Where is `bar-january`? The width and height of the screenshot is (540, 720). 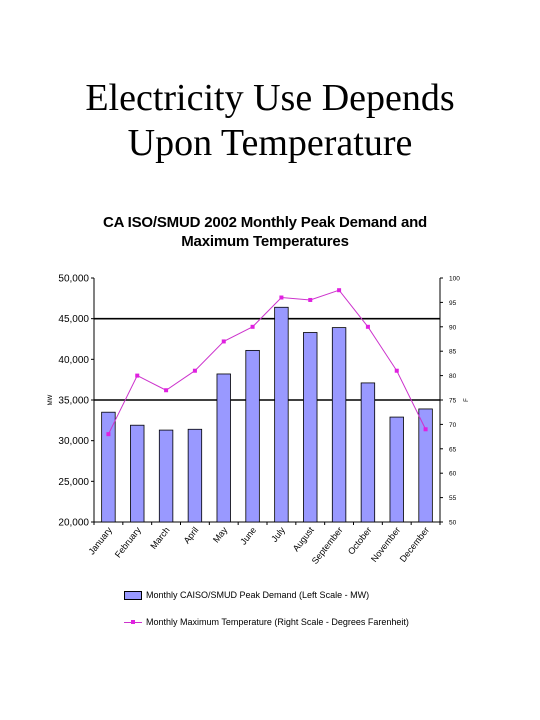
bar-january is located at coordinates (108, 467).